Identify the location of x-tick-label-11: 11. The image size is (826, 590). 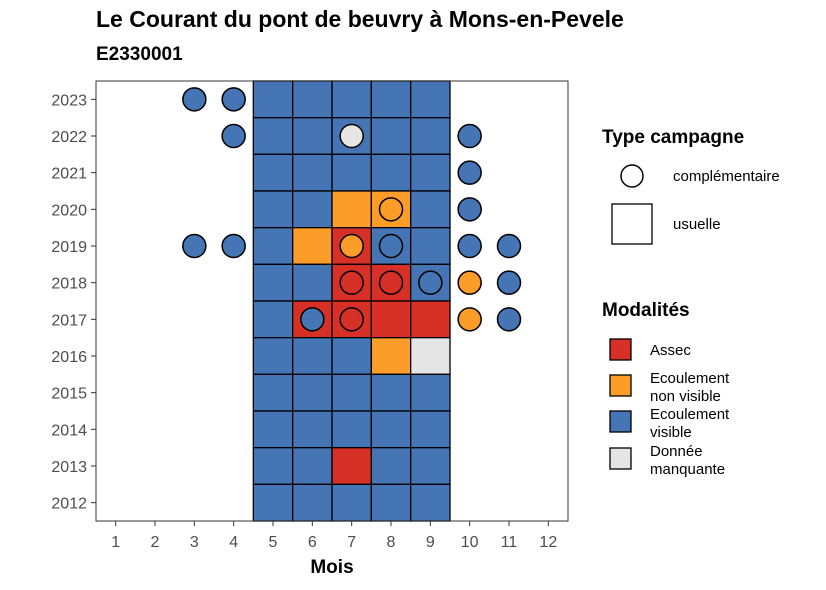
(509, 542).